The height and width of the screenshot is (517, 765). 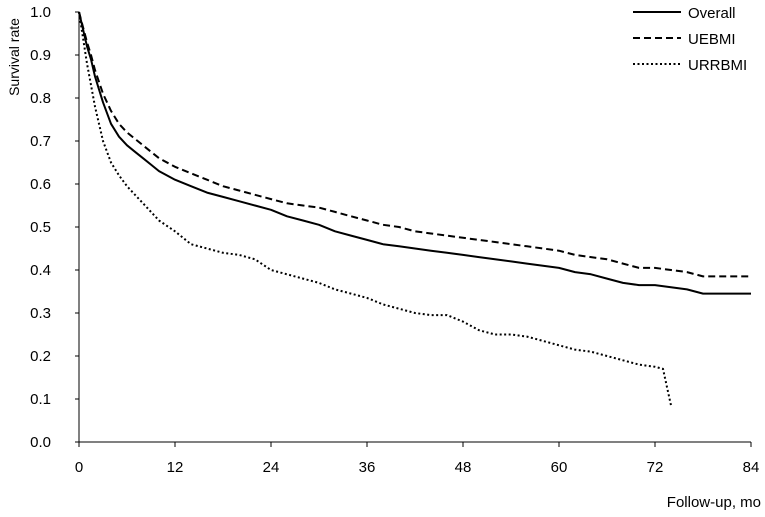 I want to click on x-tick-label: 84, so click(x=751, y=467).